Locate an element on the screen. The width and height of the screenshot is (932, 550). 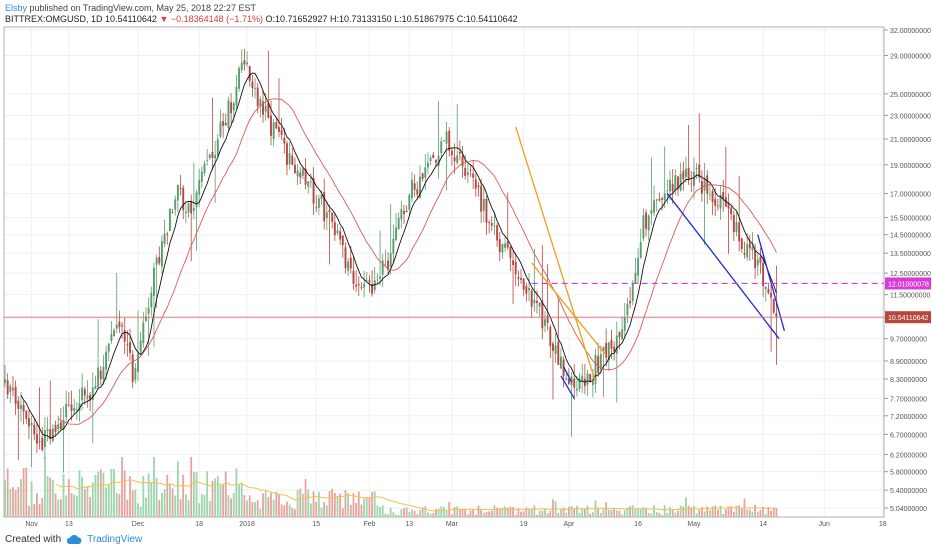
y-tick-label-20: 5.80000000 is located at coordinates (908, 473).